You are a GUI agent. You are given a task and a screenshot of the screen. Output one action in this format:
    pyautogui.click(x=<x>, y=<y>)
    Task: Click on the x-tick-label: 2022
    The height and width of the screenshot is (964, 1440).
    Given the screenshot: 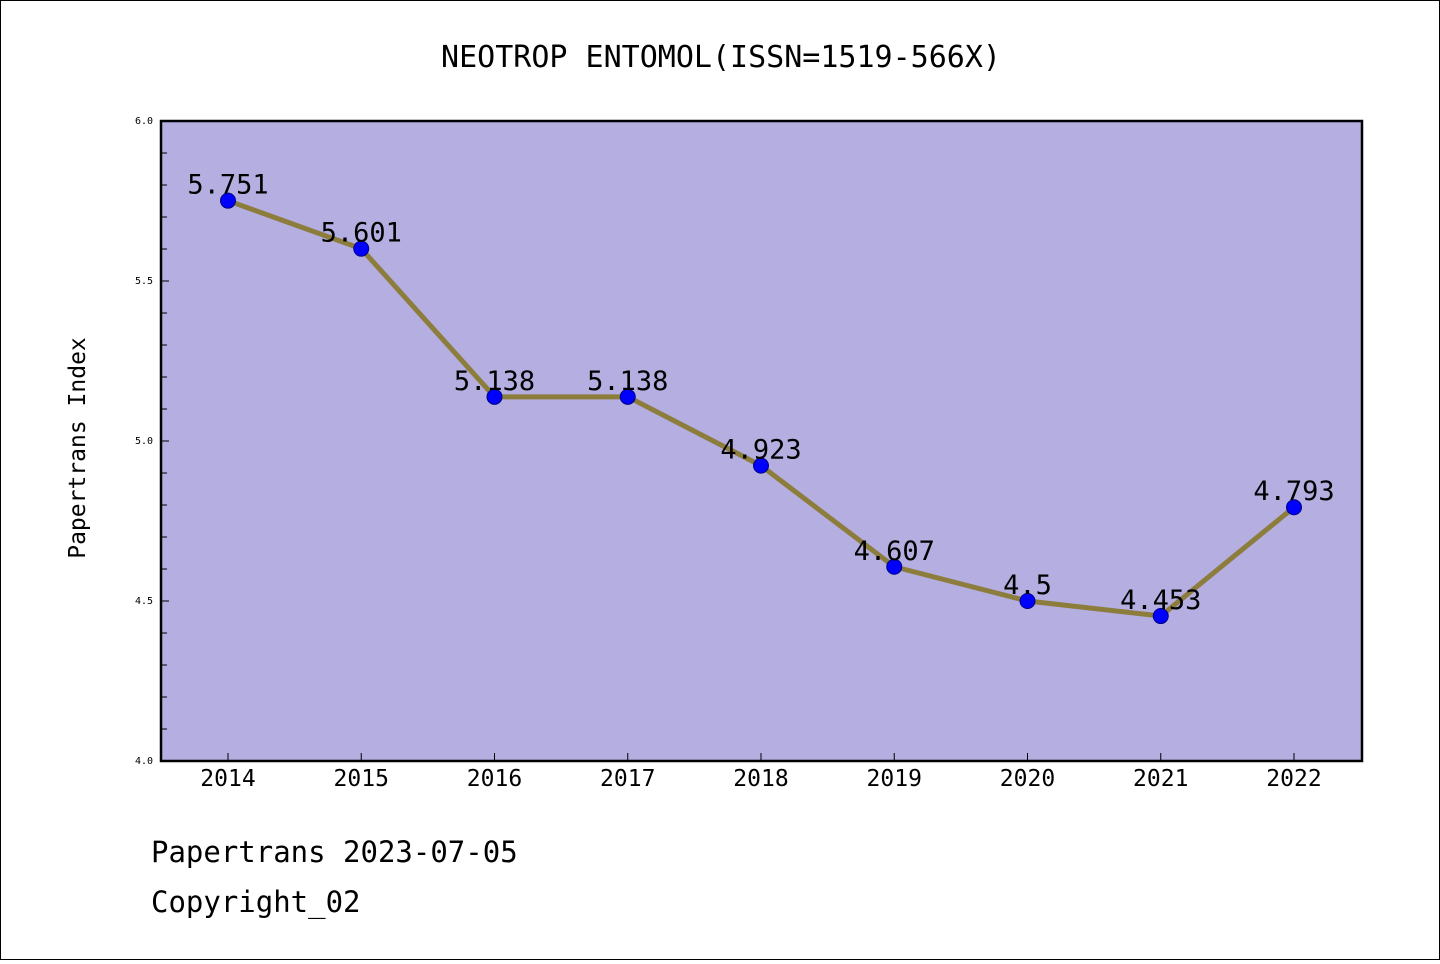 What is the action you would take?
    pyautogui.click(x=1293, y=779)
    